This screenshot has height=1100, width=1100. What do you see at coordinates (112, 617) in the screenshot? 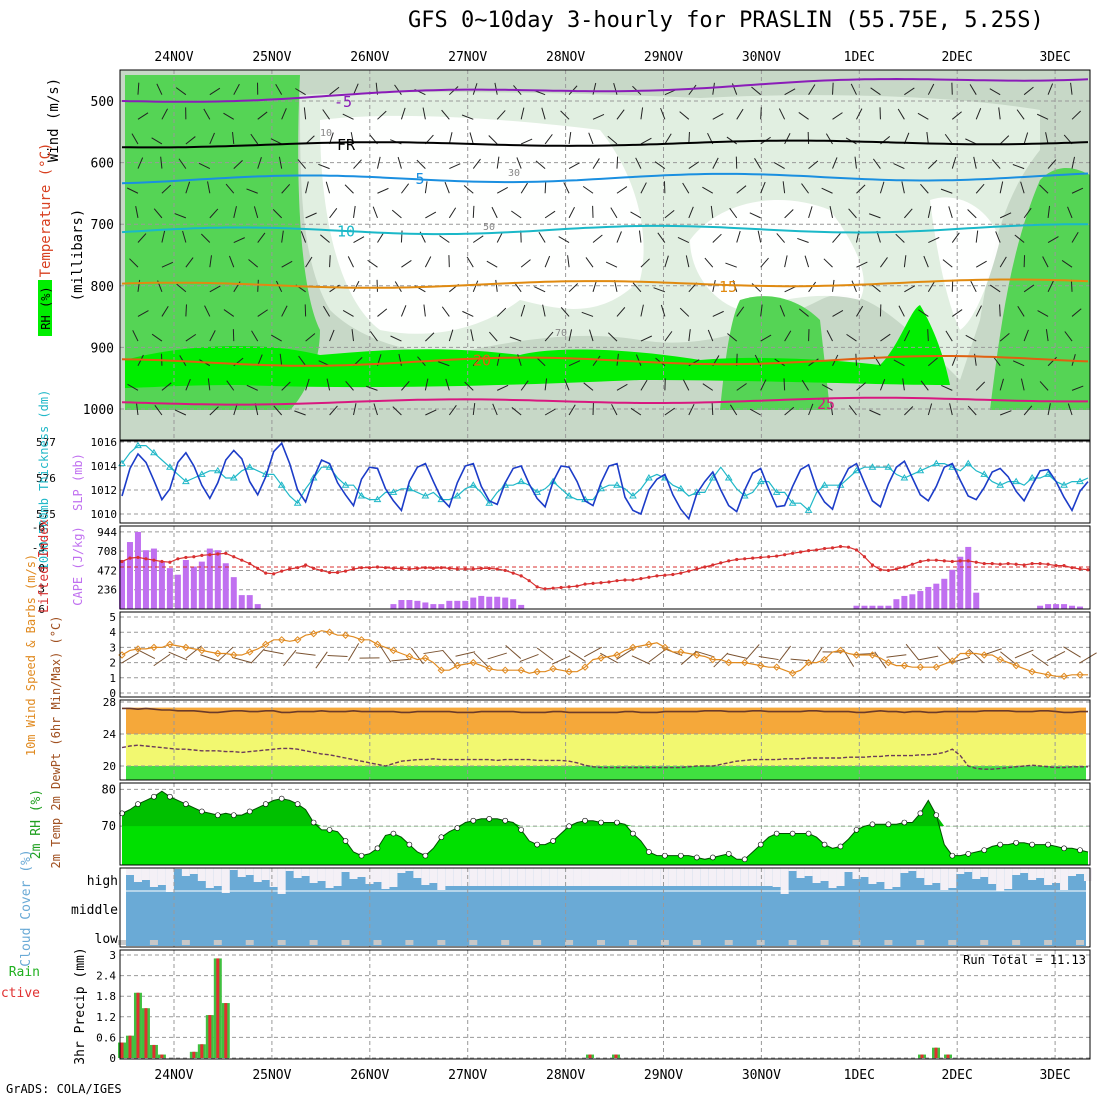
I see `wind-tick-label: 5` at bounding box center [112, 617].